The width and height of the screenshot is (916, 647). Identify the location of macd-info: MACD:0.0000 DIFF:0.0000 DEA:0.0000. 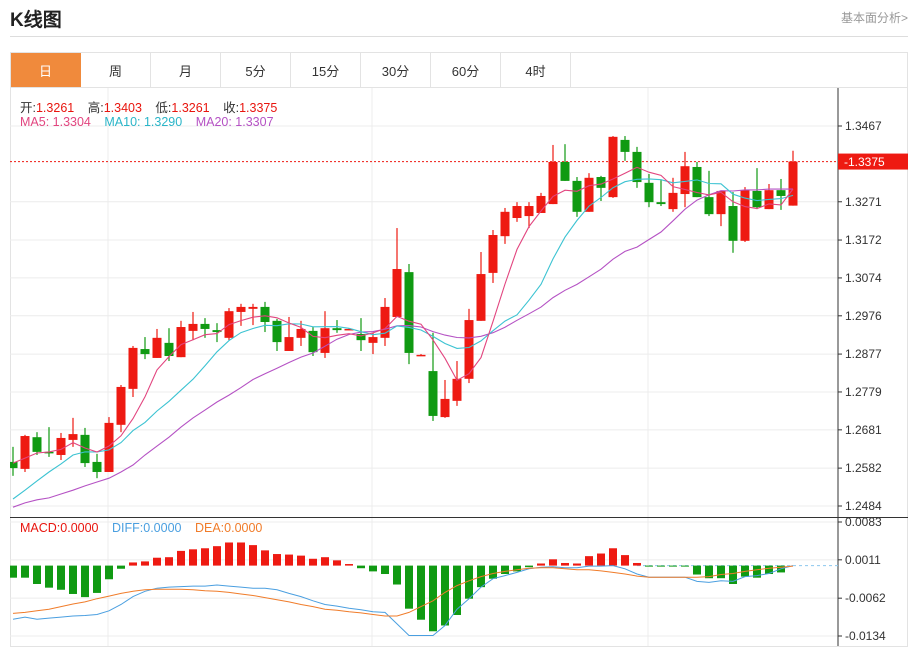
(141, 528).